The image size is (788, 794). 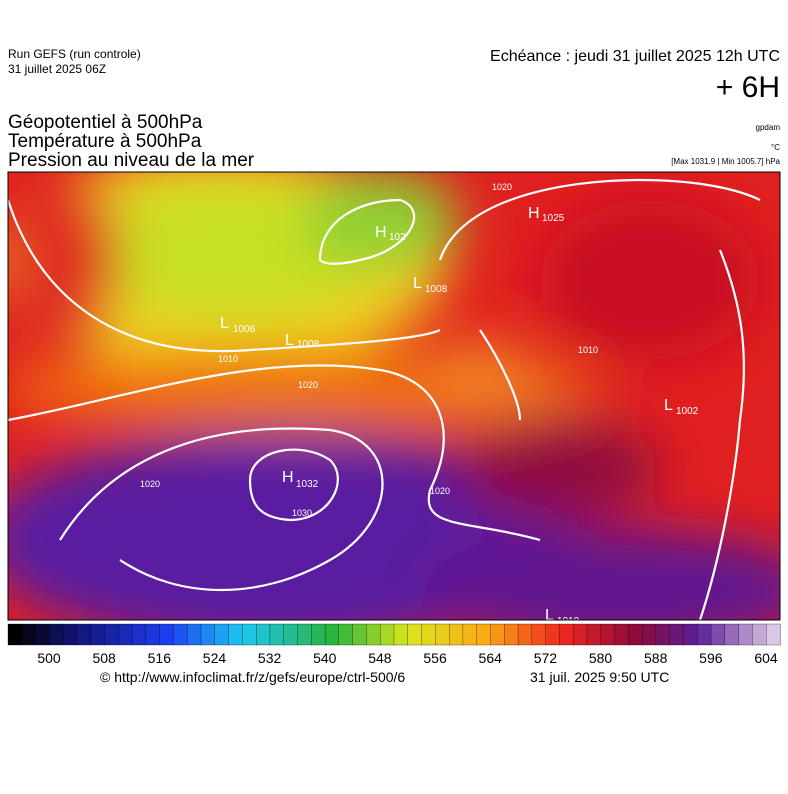 What do you see at coordinates (748, 87) in the screenshot?
I see `offset: + 6H` at bounding box center [748, 87].